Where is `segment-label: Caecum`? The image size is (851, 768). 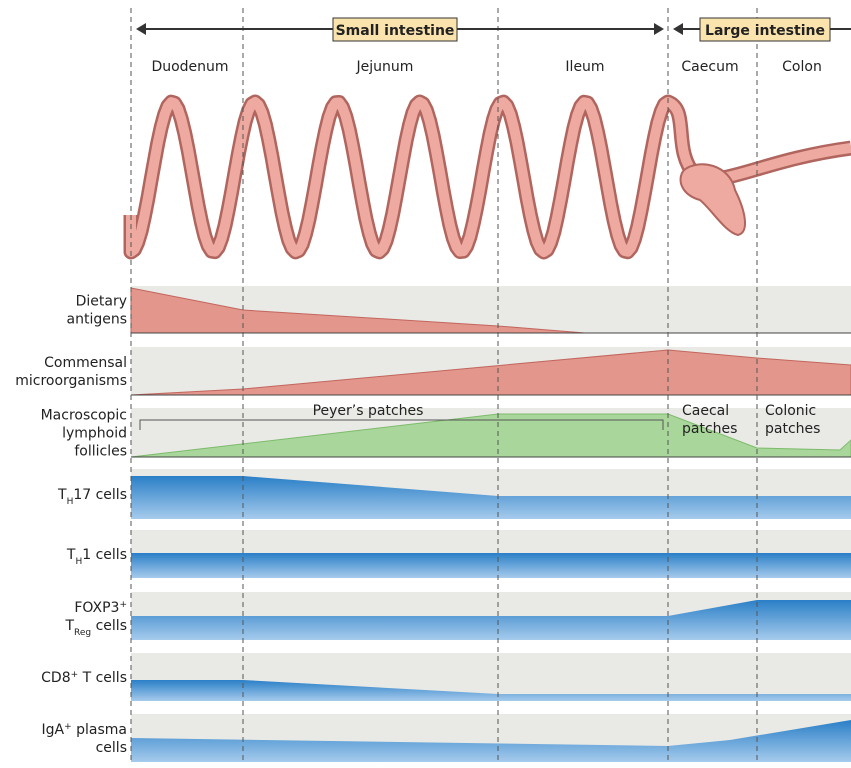 segment-label: Caecum is located at coordinates (709, 67).